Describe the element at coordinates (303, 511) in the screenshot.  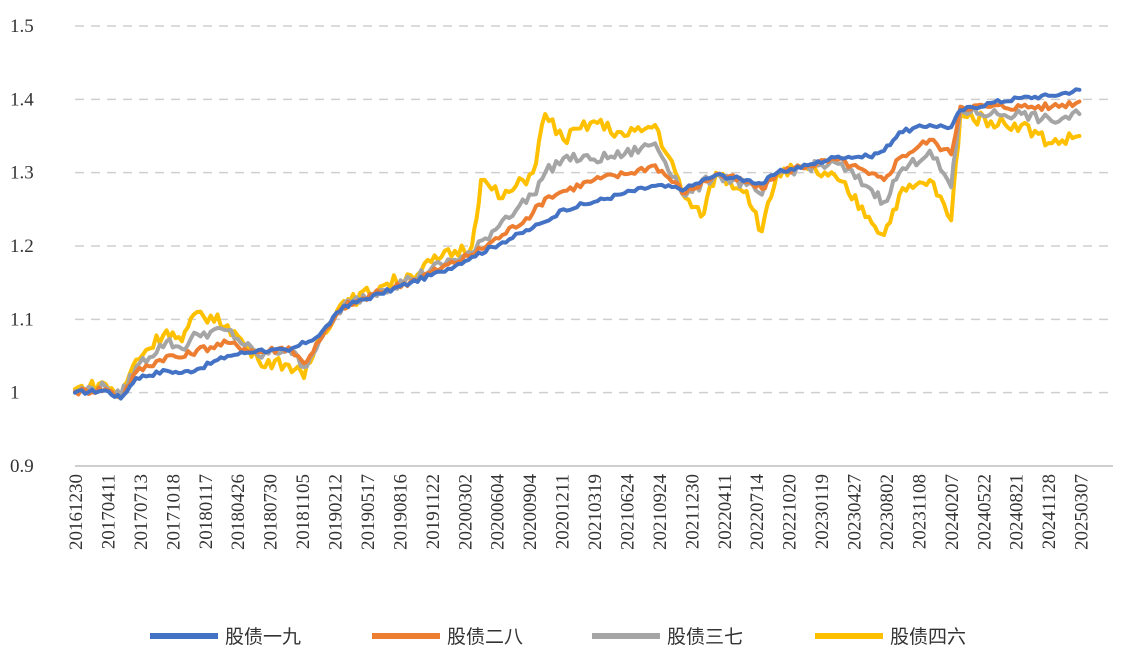
I see `x-tick-label: 20181105` at that location.